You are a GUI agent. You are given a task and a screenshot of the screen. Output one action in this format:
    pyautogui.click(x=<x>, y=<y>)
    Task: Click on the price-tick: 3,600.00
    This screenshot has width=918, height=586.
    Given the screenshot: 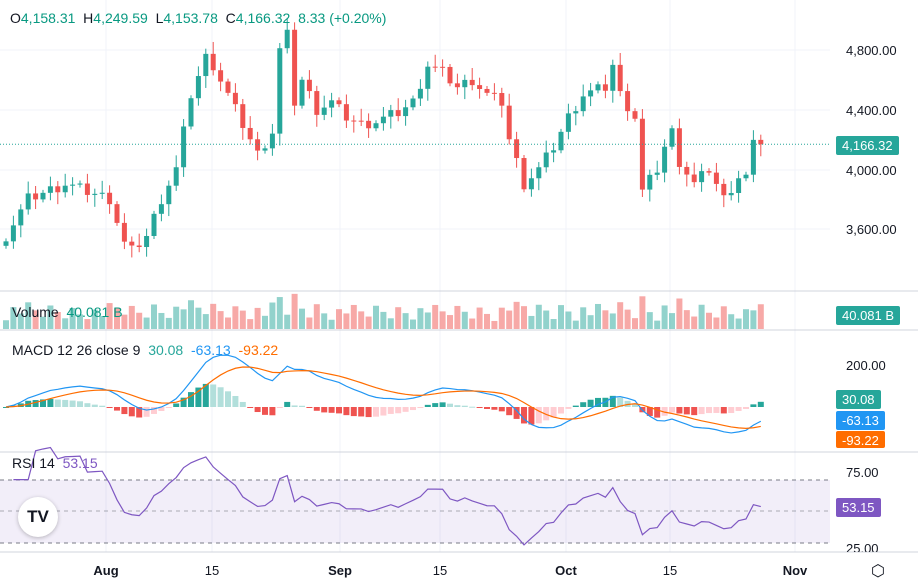 What is the action you would take?
    pyautogui.click(x=871, y=229)
    